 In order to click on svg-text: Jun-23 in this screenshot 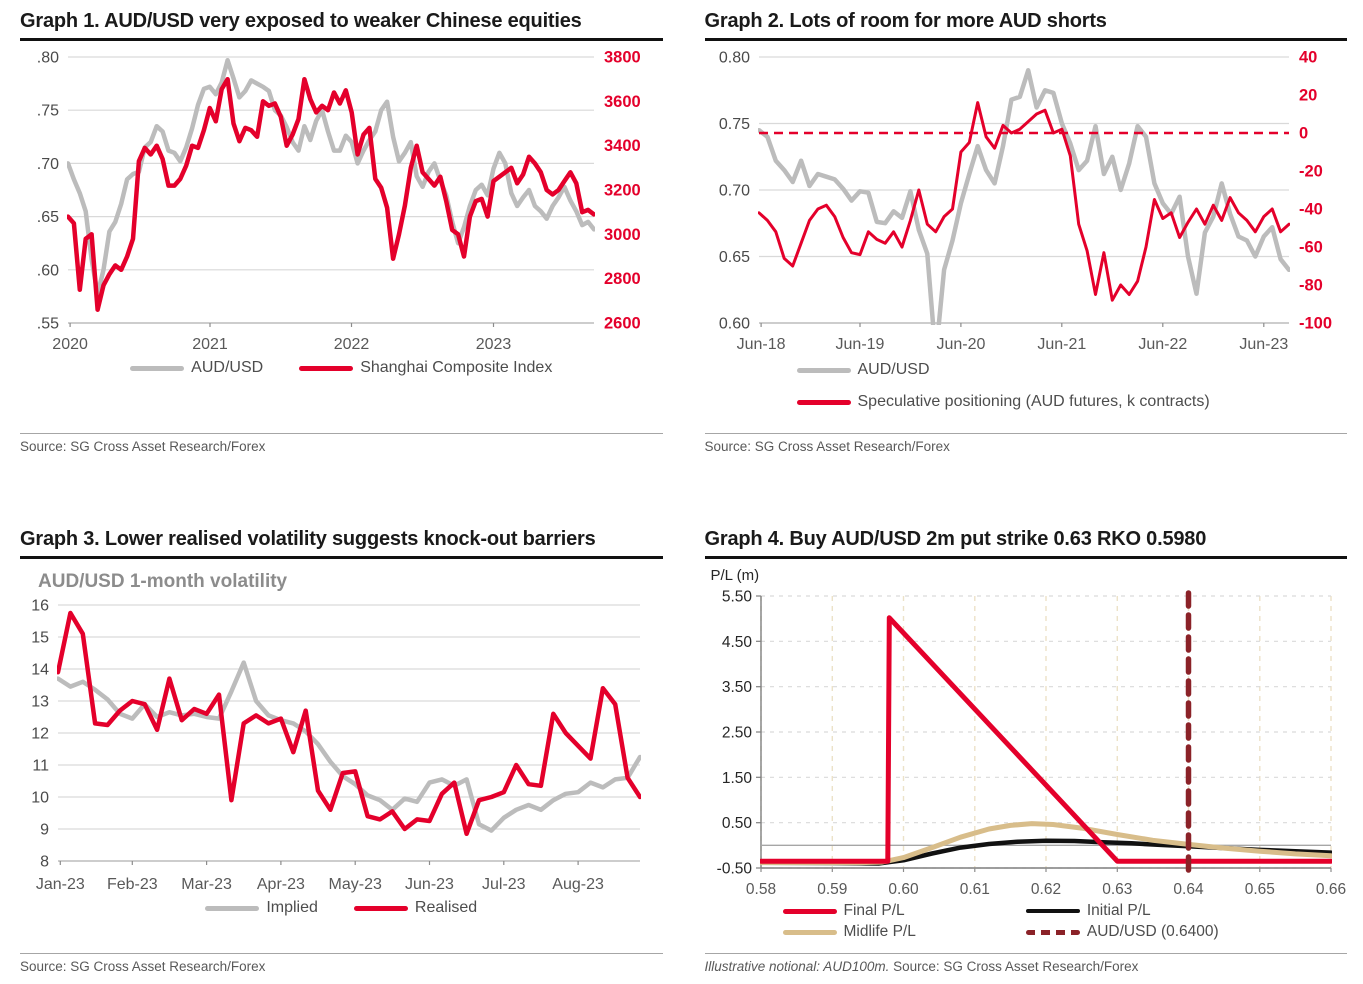, I will do `click(429, 884)`.